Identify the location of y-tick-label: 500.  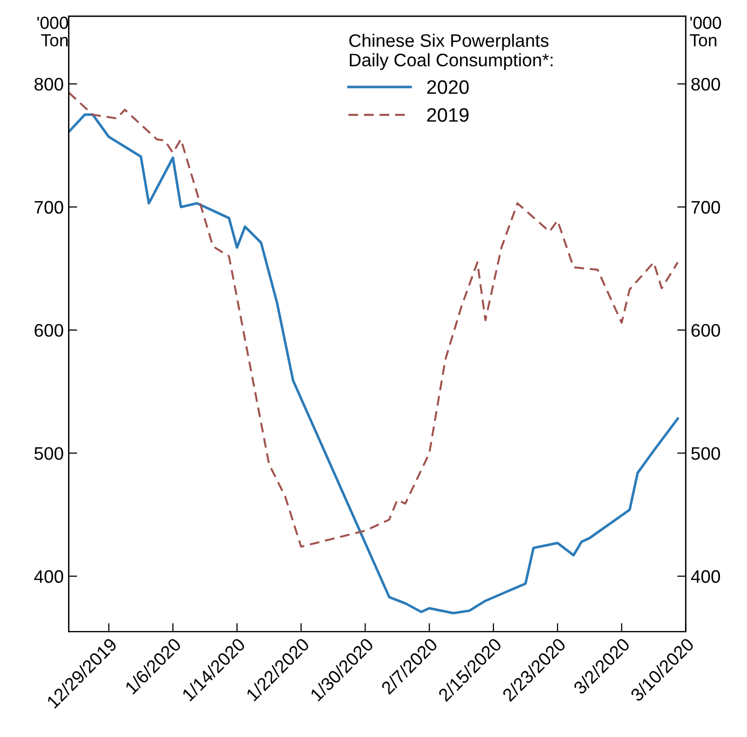
(49, 453).